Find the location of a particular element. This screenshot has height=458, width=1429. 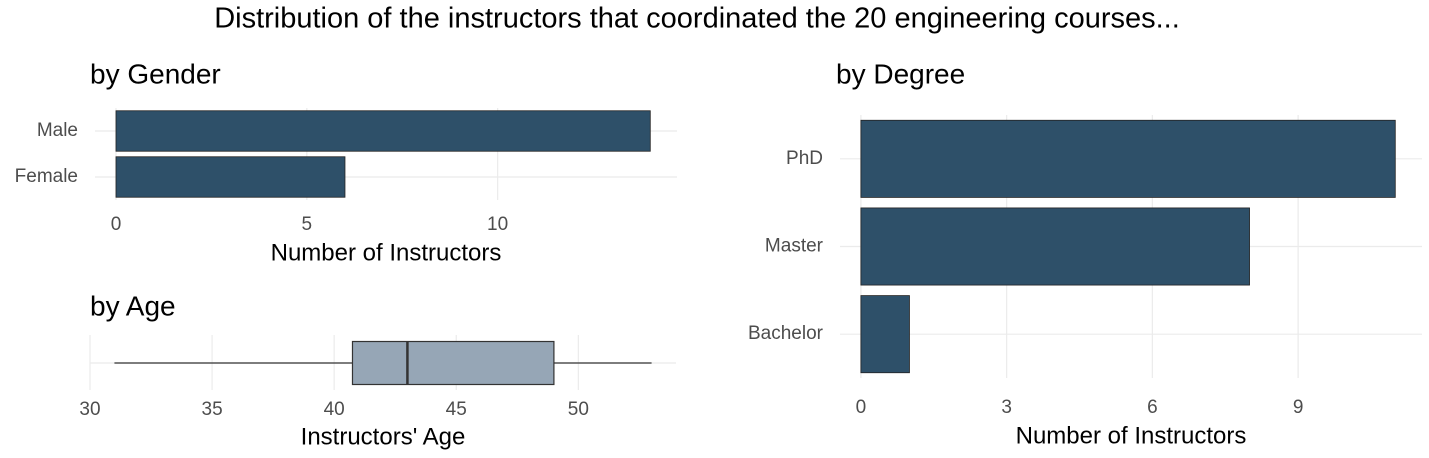

x-tick-label: 35 is located at coordinates (212, 409).